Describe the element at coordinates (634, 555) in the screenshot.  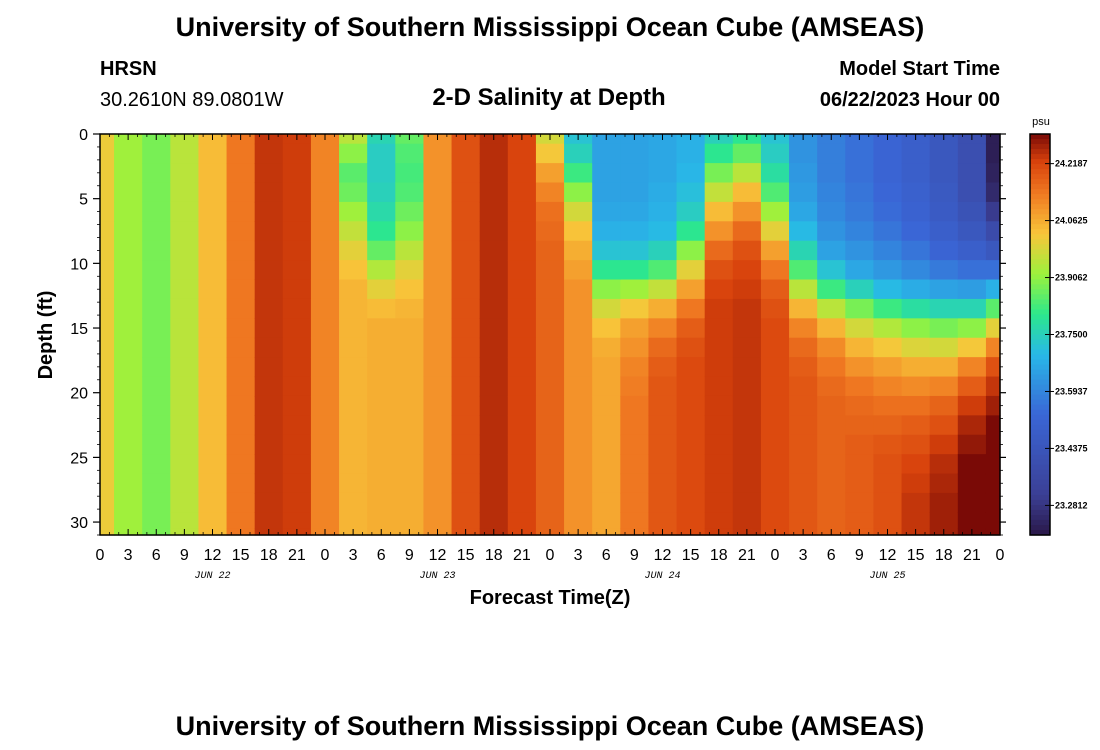
I see `x-tick-label: 9` at that location.